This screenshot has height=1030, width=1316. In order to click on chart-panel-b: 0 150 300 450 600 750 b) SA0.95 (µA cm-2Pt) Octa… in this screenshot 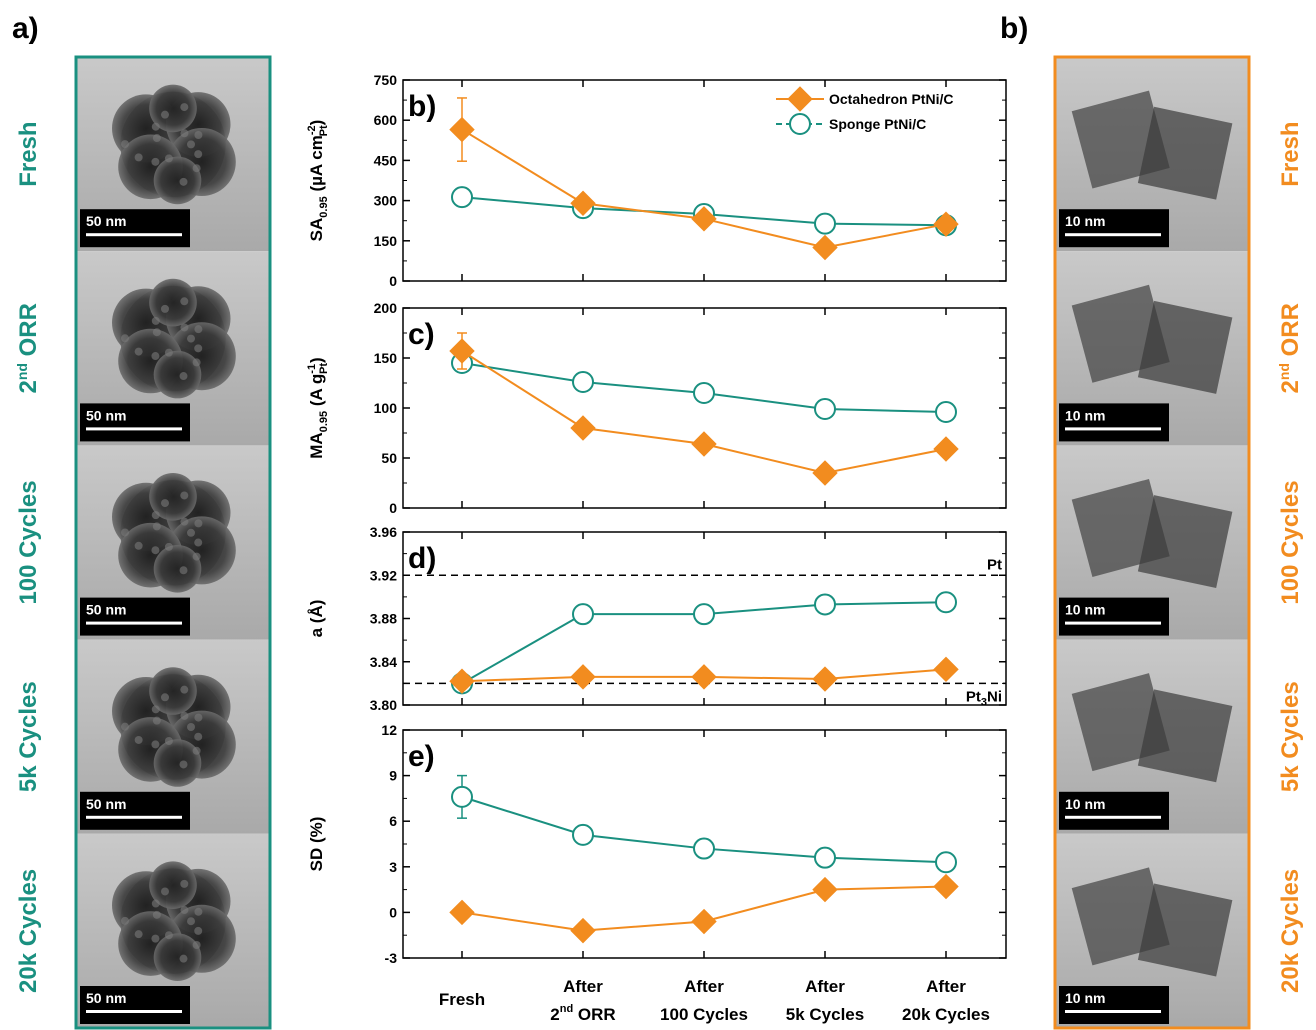, I will do `click(656, 180)`.